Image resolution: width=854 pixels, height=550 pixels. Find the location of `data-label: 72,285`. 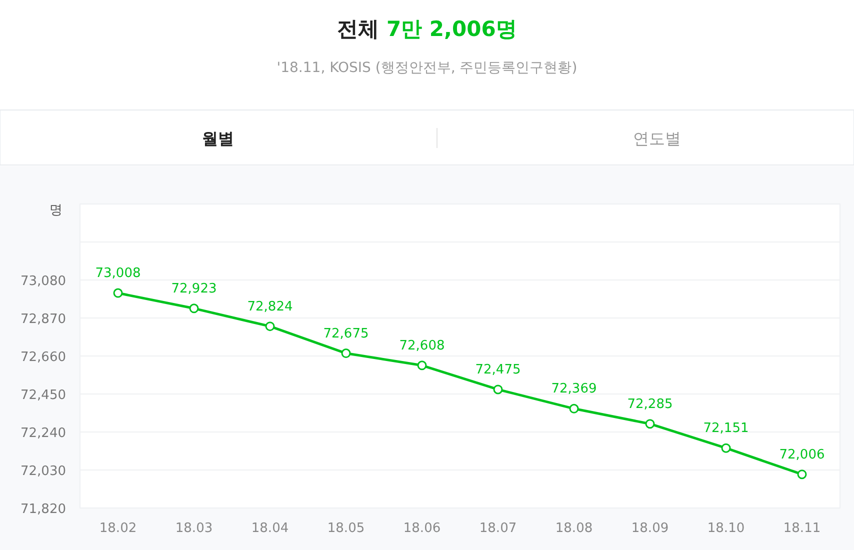

data-label: 72,285 is located at coordinates (650, 404).